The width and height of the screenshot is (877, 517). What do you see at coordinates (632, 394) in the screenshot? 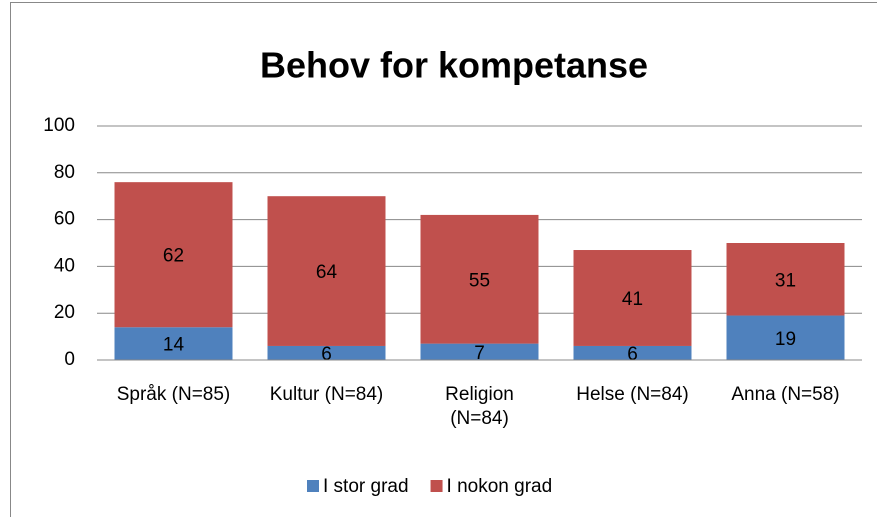
I see `x-tick-label: Helse (N=84)` at bounding box center [632, 394].